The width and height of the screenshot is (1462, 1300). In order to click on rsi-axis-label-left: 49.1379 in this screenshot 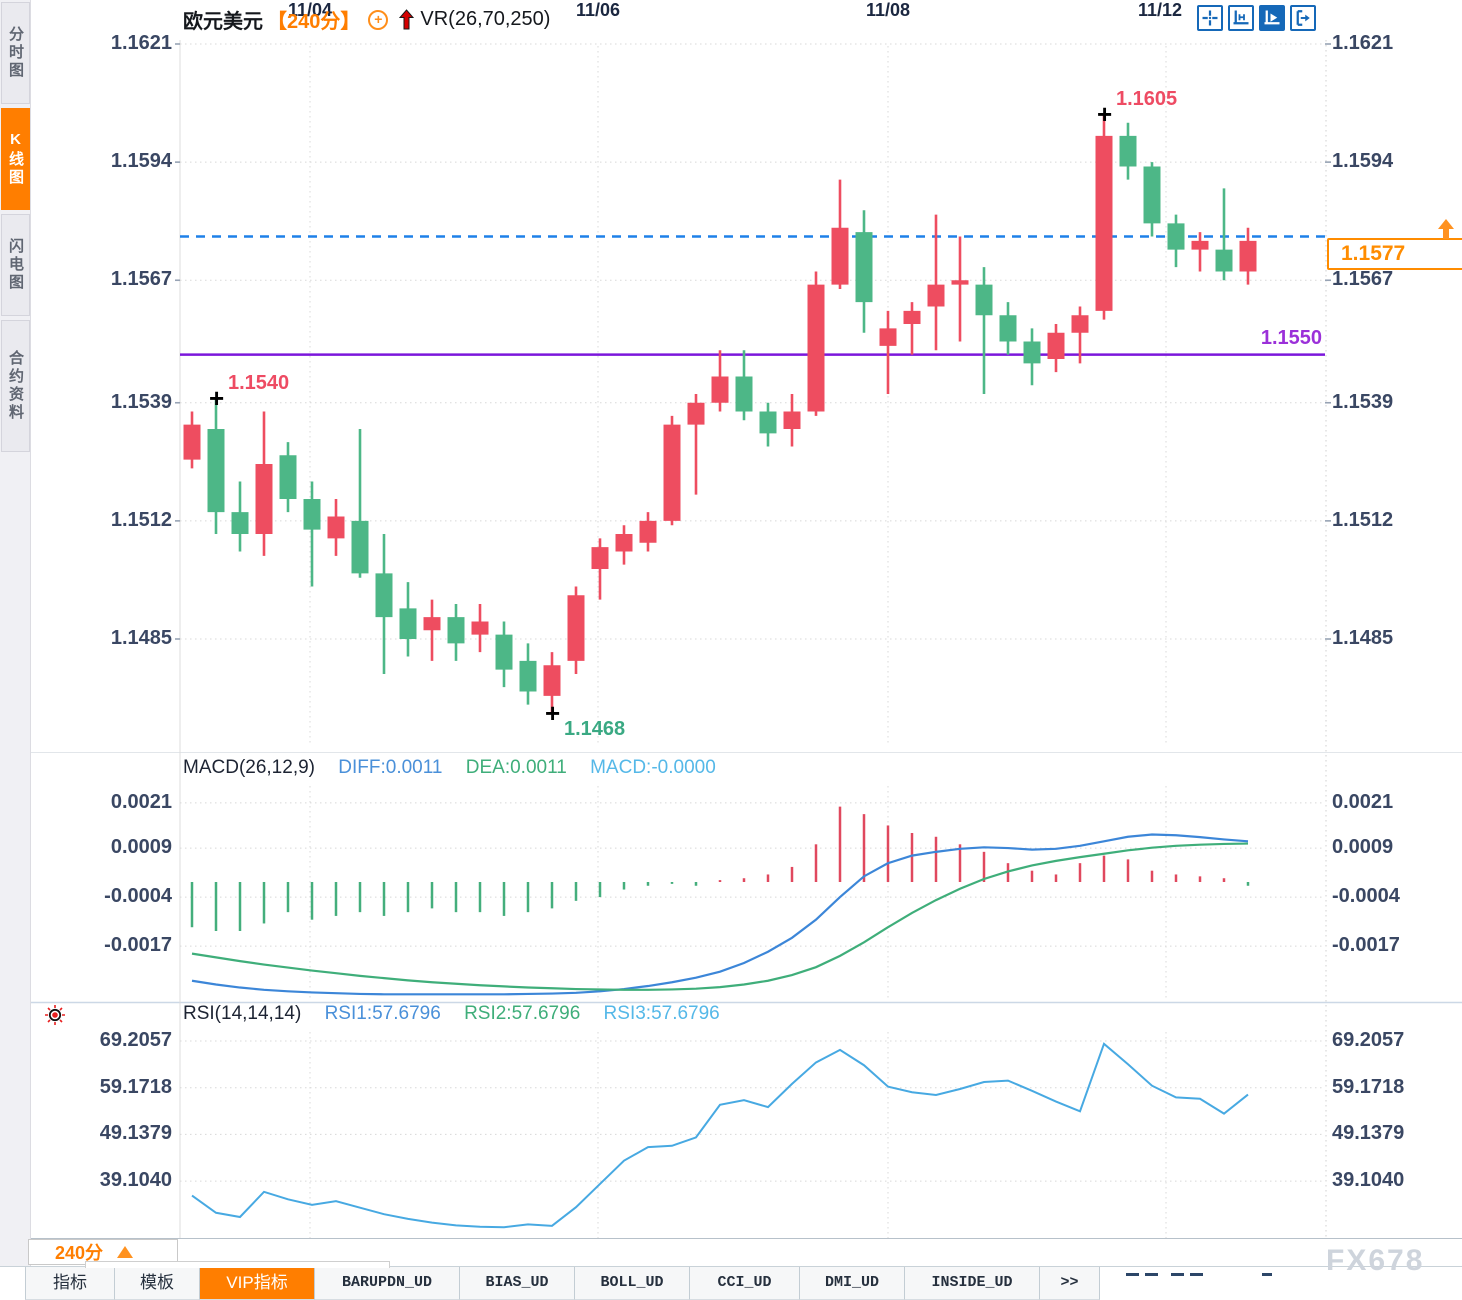, I will do `click(135, 1133)`.